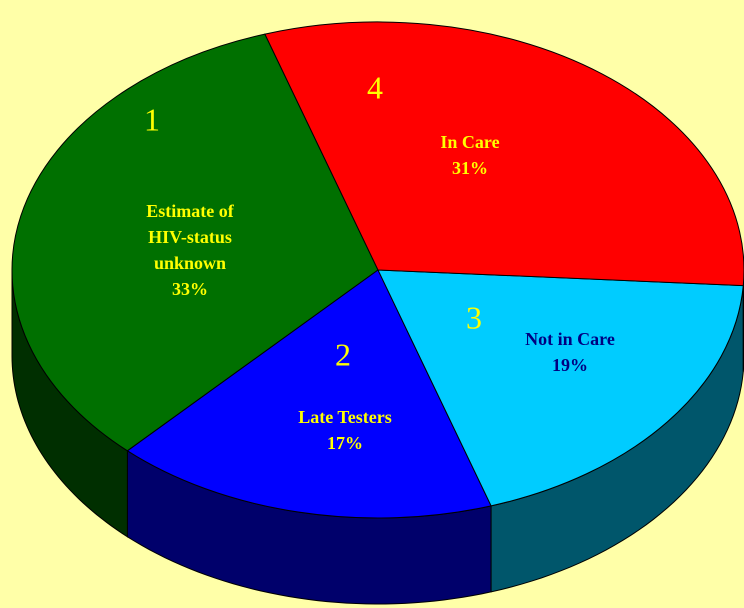  What do you see at coordinates (345, 443) in the screenshot?
I see `value-label: 17%` at bounding box center [345, 443].